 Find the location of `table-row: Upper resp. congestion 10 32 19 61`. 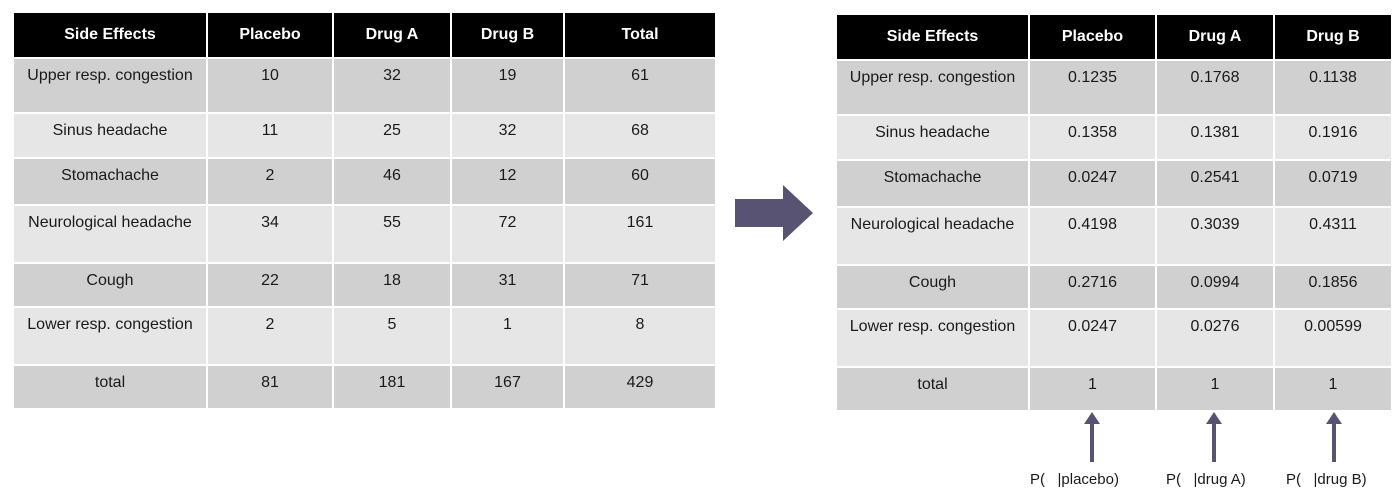

table-row: Upper resp. congestion 10 32 19 61 is located at coordinates (364, 85).